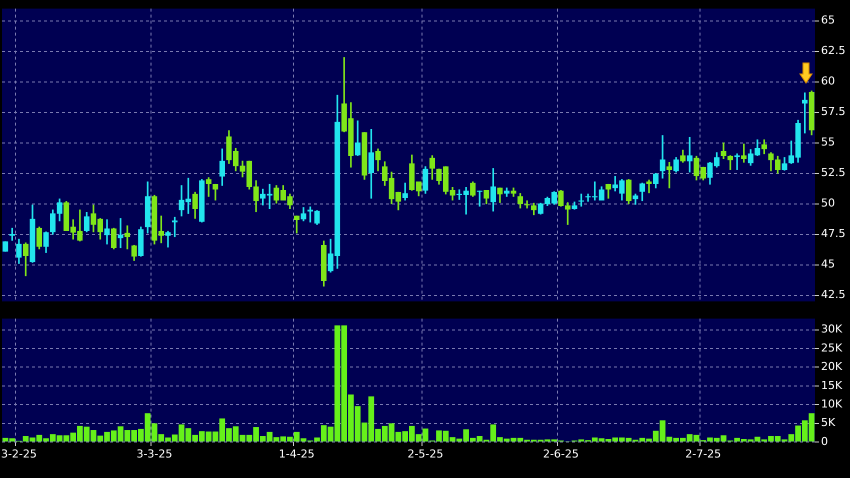 The width and height of the screenshot is (850, 478). I want to click on y-tick-label: 15K, so click(832, 385).